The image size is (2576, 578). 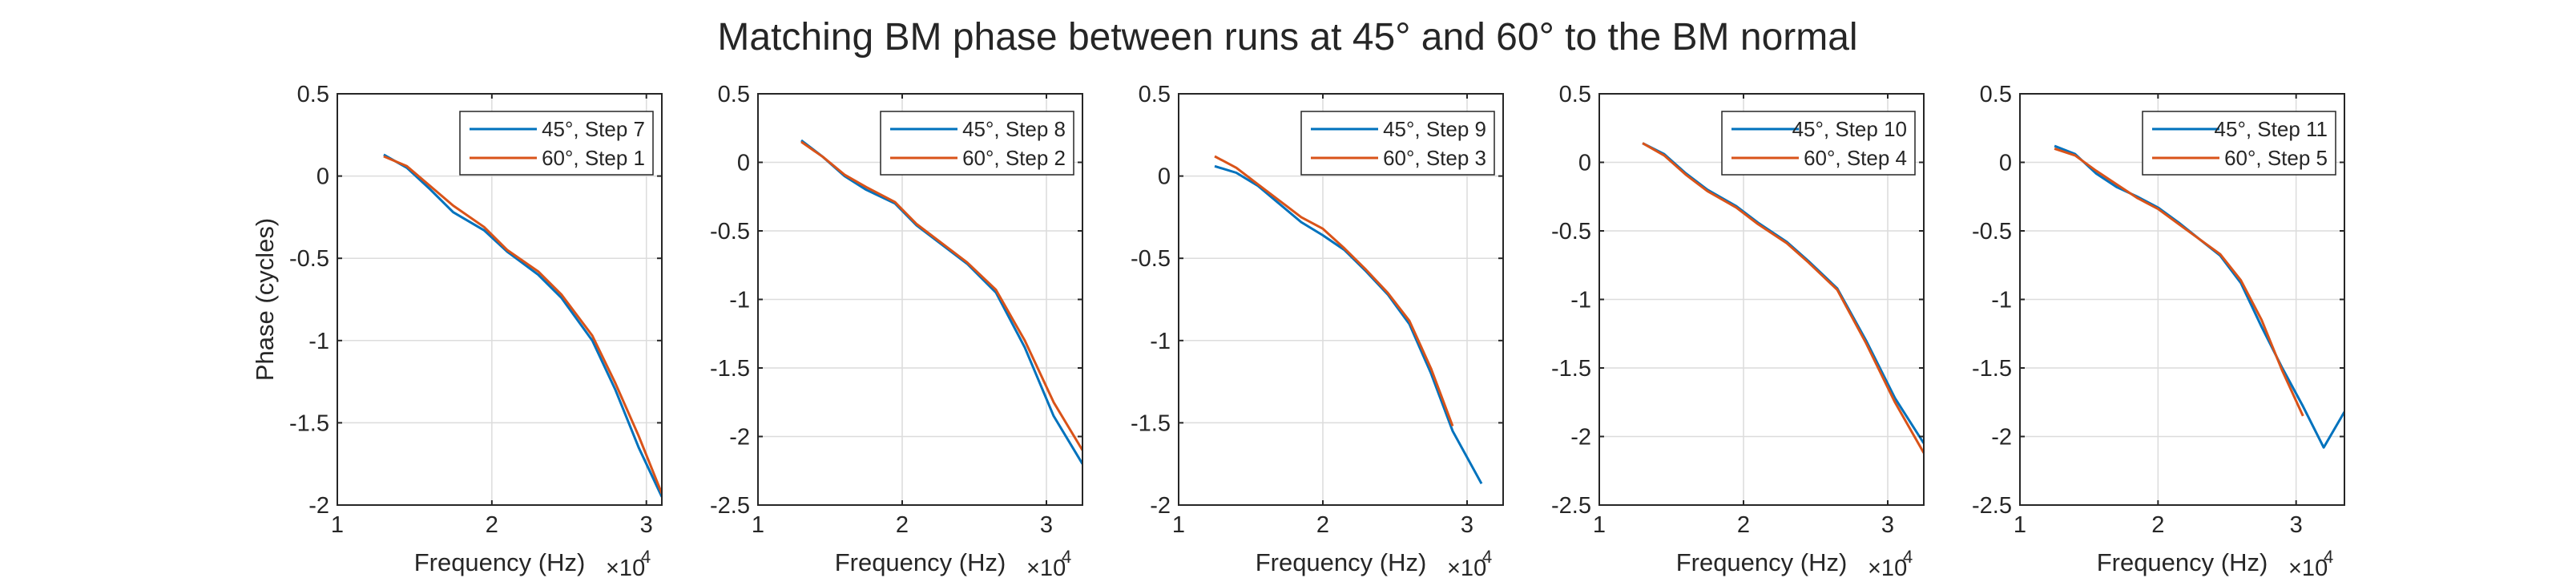 I want to click on legend: 45°, Step 7 60°, Step 1, so click(x=556, y=143).